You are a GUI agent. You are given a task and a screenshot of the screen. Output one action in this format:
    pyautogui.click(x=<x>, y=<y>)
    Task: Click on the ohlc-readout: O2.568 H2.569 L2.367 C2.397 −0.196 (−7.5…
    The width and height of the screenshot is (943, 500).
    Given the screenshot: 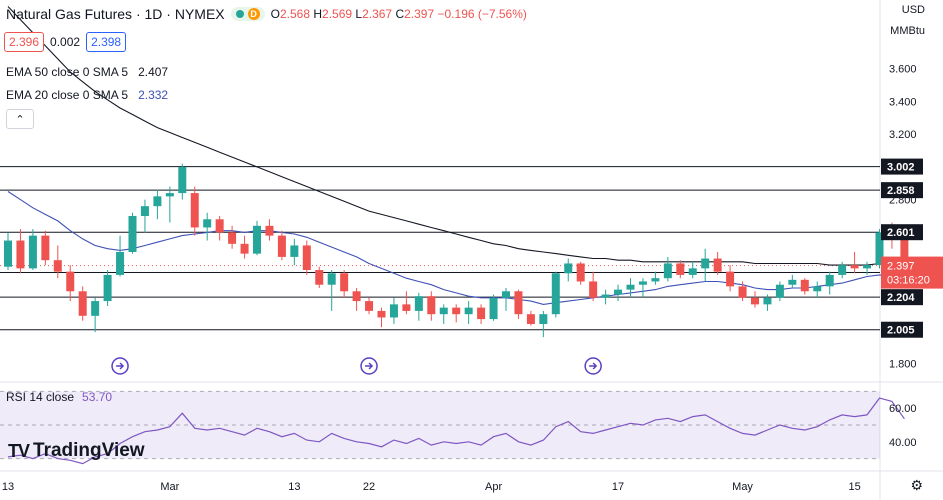 What is the action you would take?
    pyautogui.click(x=399, y=14)
    